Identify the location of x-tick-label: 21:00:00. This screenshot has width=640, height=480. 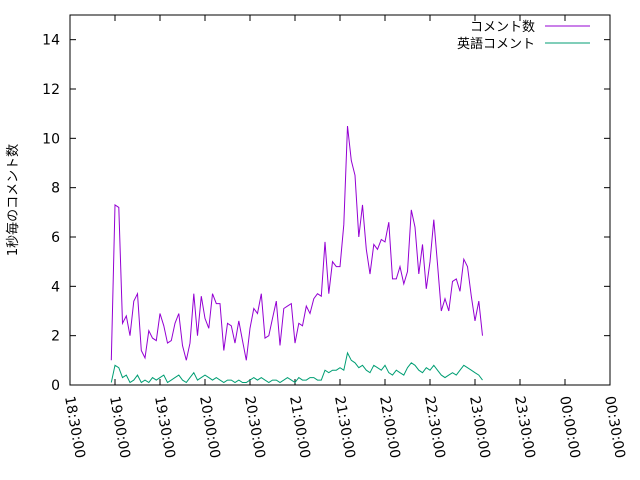
(299, 427).